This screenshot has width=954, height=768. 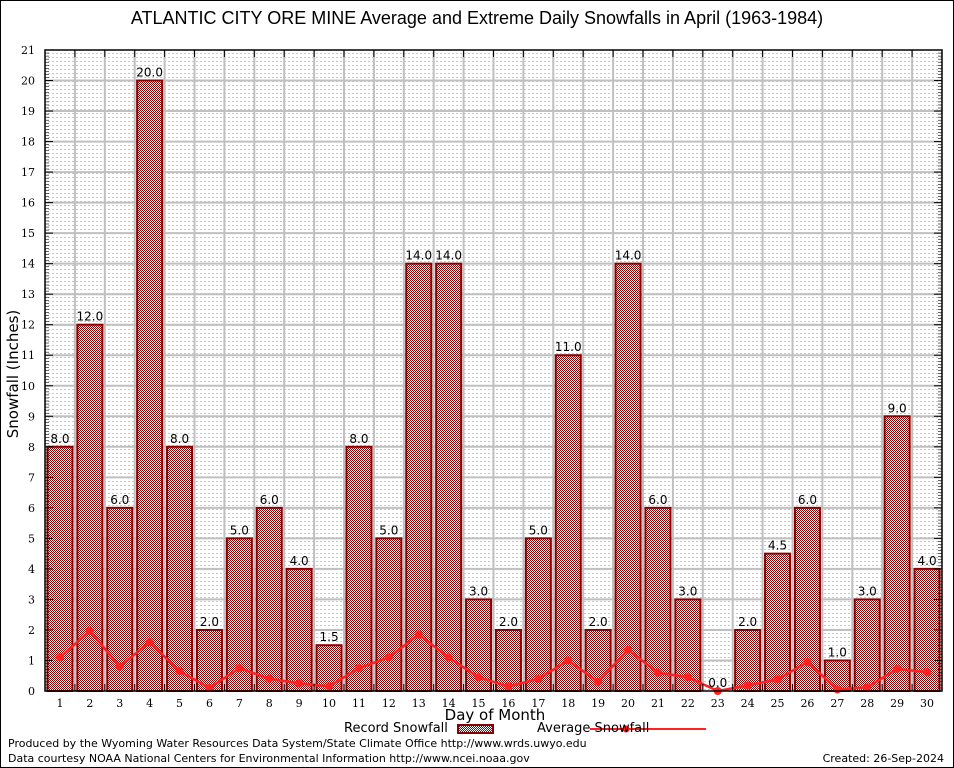 I want to click on y-tick-label: 9, so click(x=31, y=416).